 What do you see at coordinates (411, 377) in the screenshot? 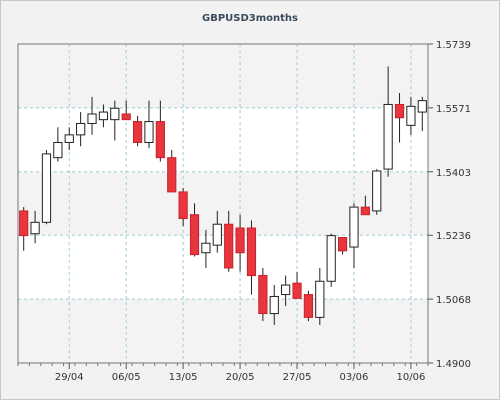
I see `x-tick-label: 10/06` at bounding box center [411, 377].